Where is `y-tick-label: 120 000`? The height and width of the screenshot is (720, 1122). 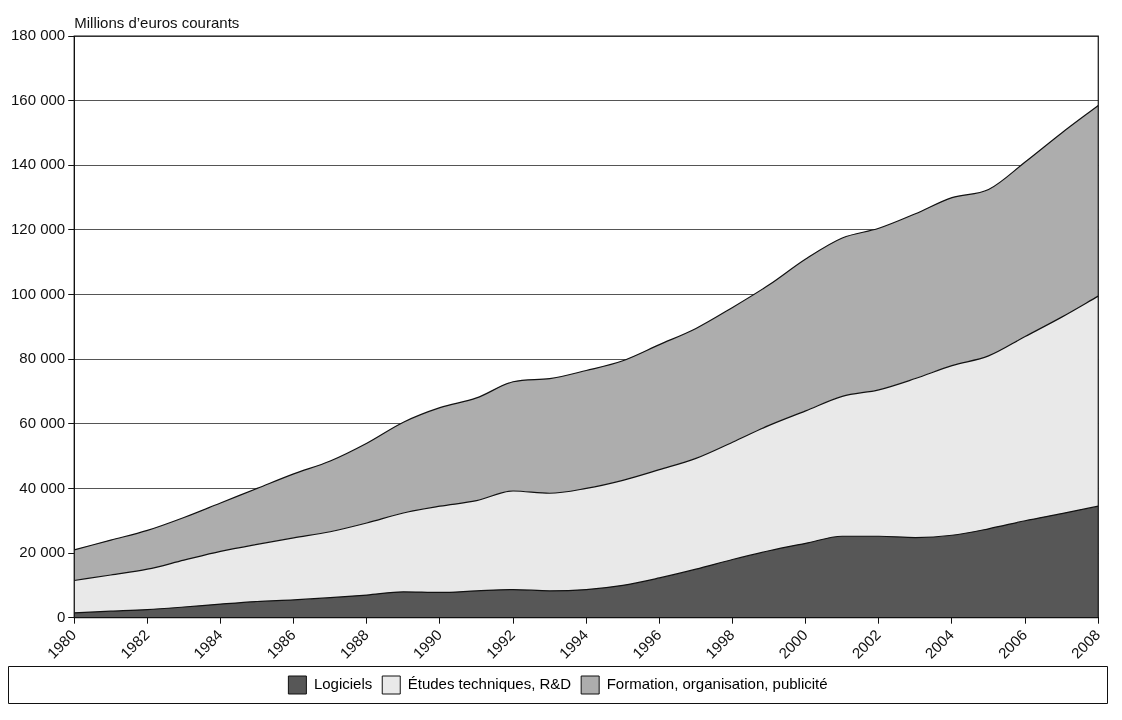 y-tick-label: 120 000 is located at coordinates (38, 229).